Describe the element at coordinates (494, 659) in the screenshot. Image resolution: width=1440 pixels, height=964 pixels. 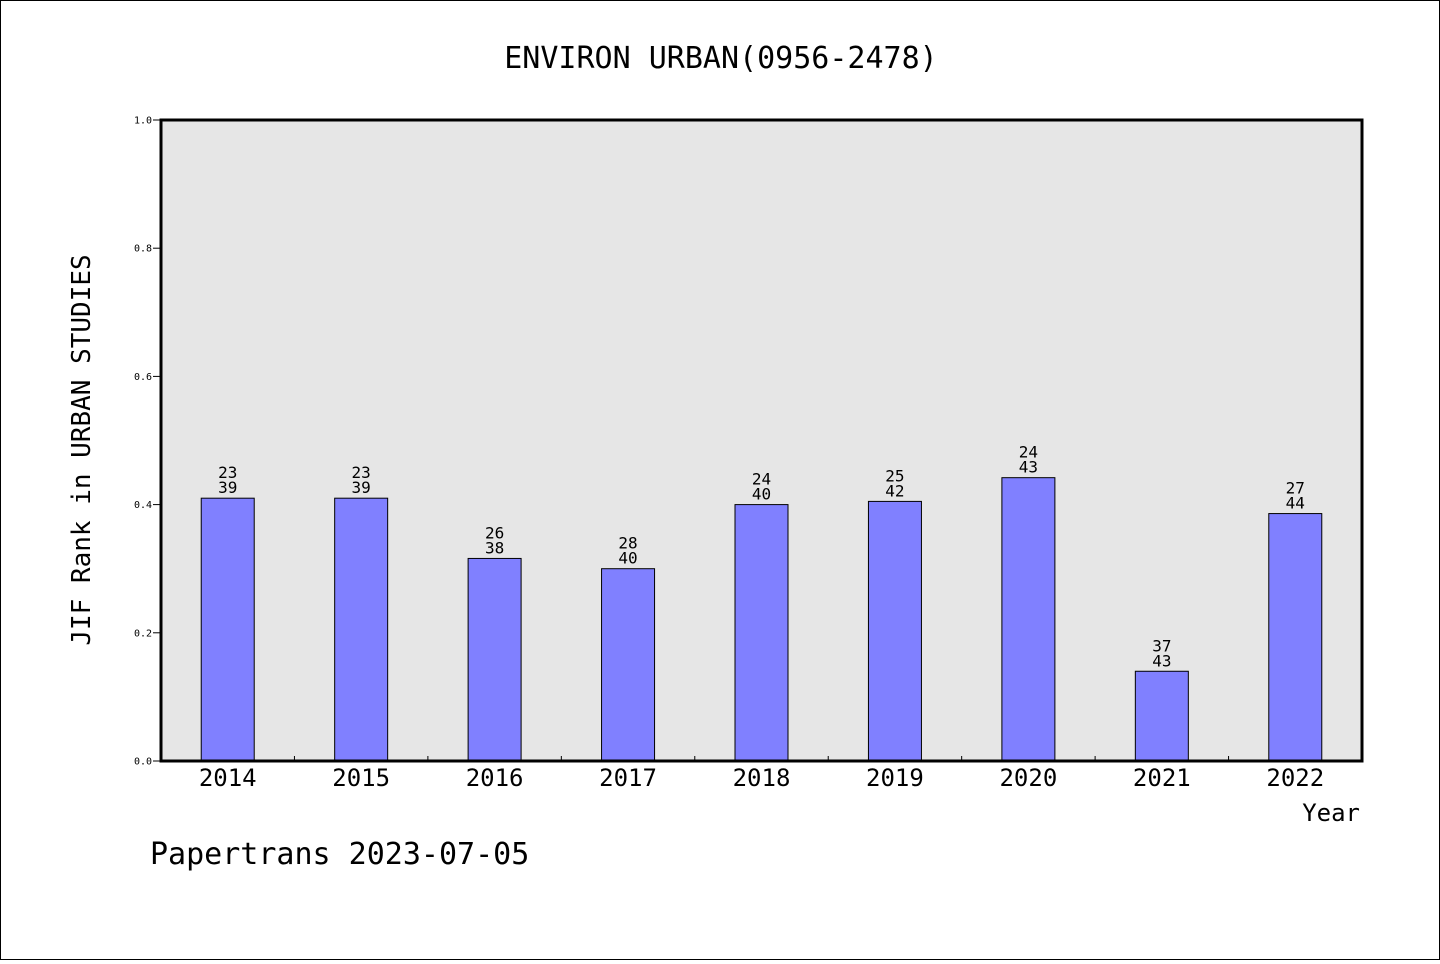
I see `bar-2016` at that location.